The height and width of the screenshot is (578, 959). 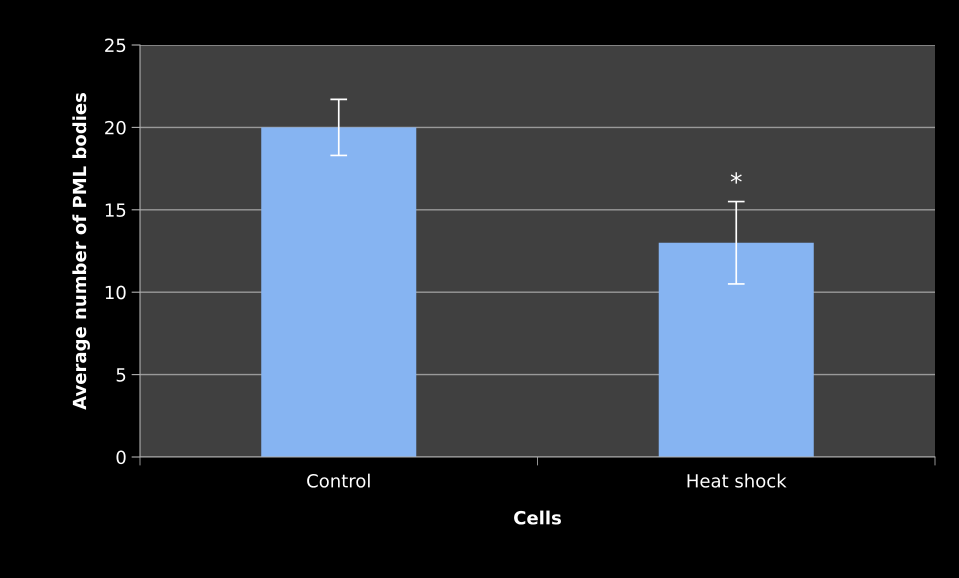 I want to click on x-tick-label: Control, so click(x=338, y=481).